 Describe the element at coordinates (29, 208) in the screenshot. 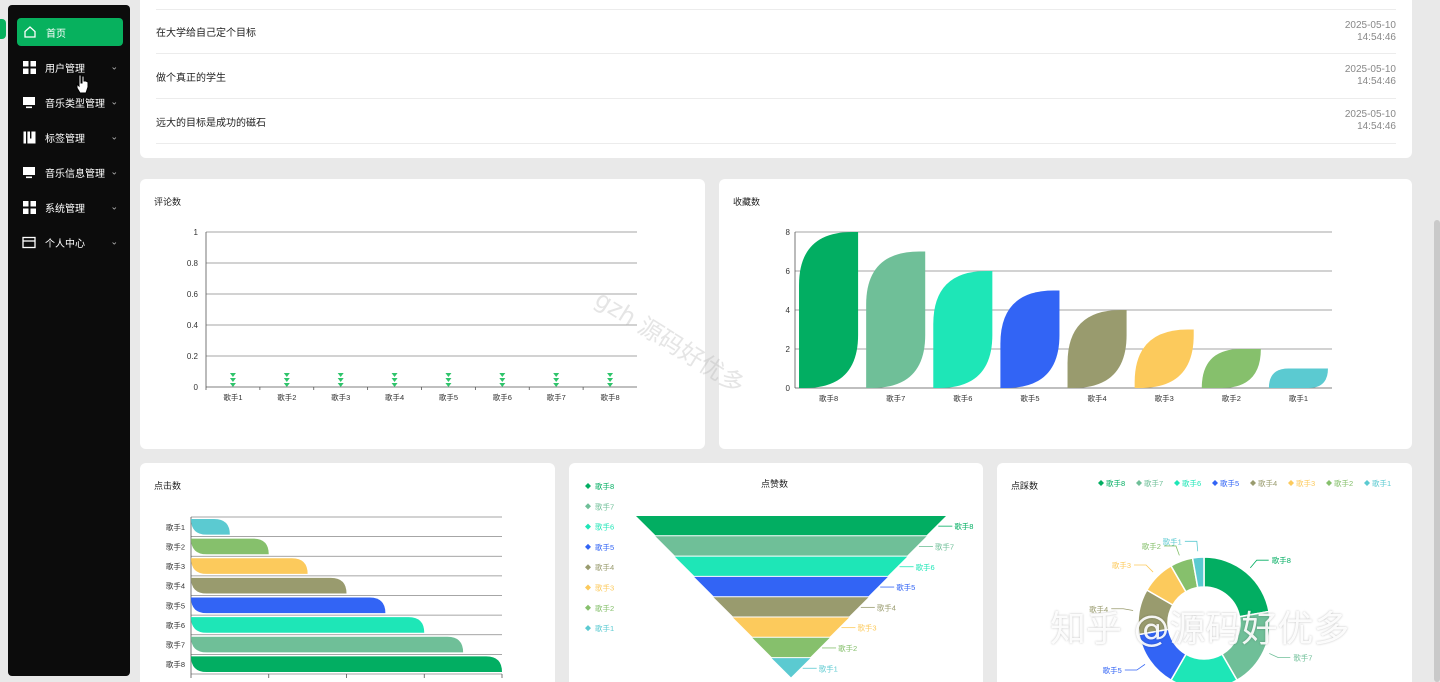

I see `grid-icon` at that location.